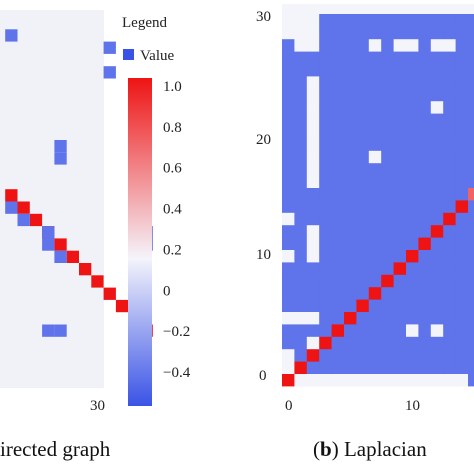 The height and width of the screenshot is (474, 474). Describe the element at coordinates (263, 376) in the screenshot. I see `panel-b-y-tick-0: 0` at that location.